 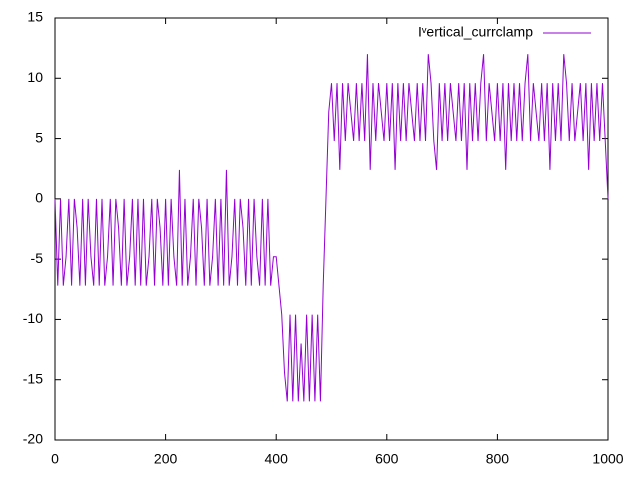 What do you see at coordinates (35, 17) in the screenshot?
I see `y-tick-label: 15` at bounding box center [35, 17].